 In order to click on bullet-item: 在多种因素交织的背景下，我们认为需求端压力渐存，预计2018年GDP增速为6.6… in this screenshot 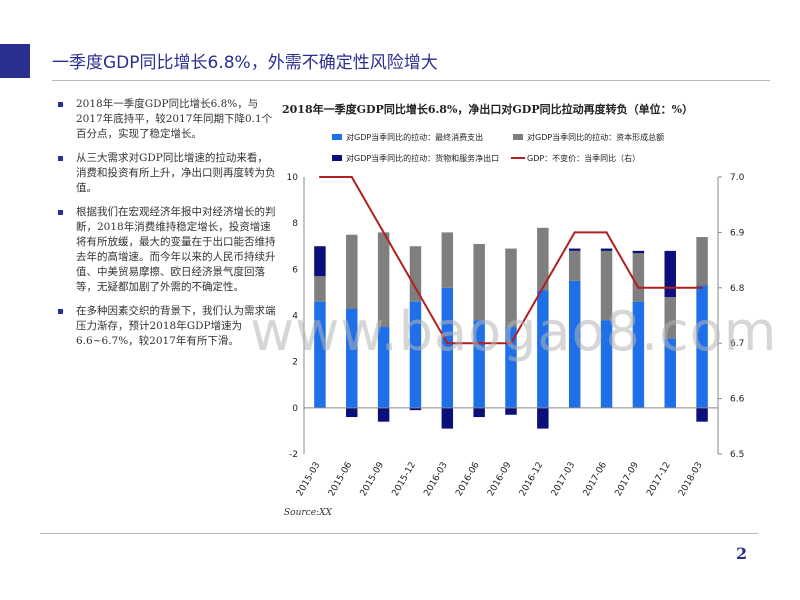, I will do `click(167, 326)`.